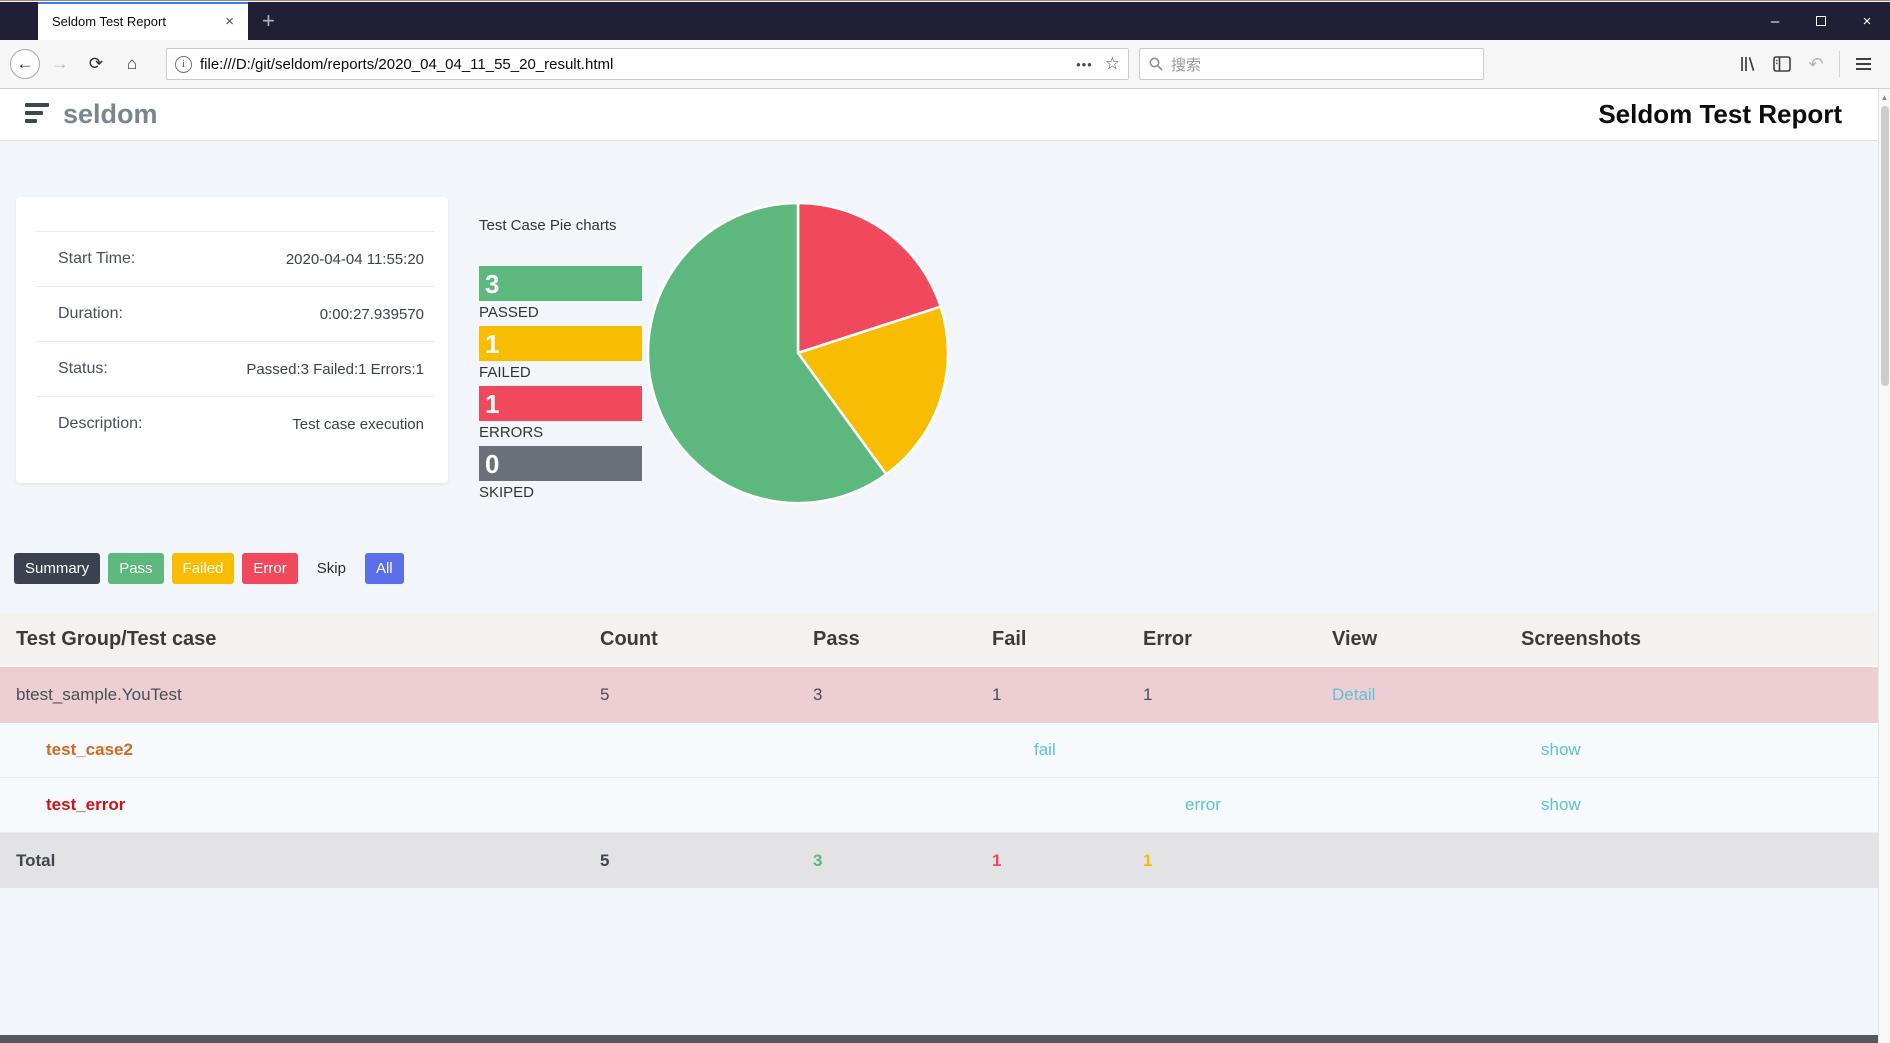  I want to click on chart-title: Test Case Pie charts, so click(548, 225).